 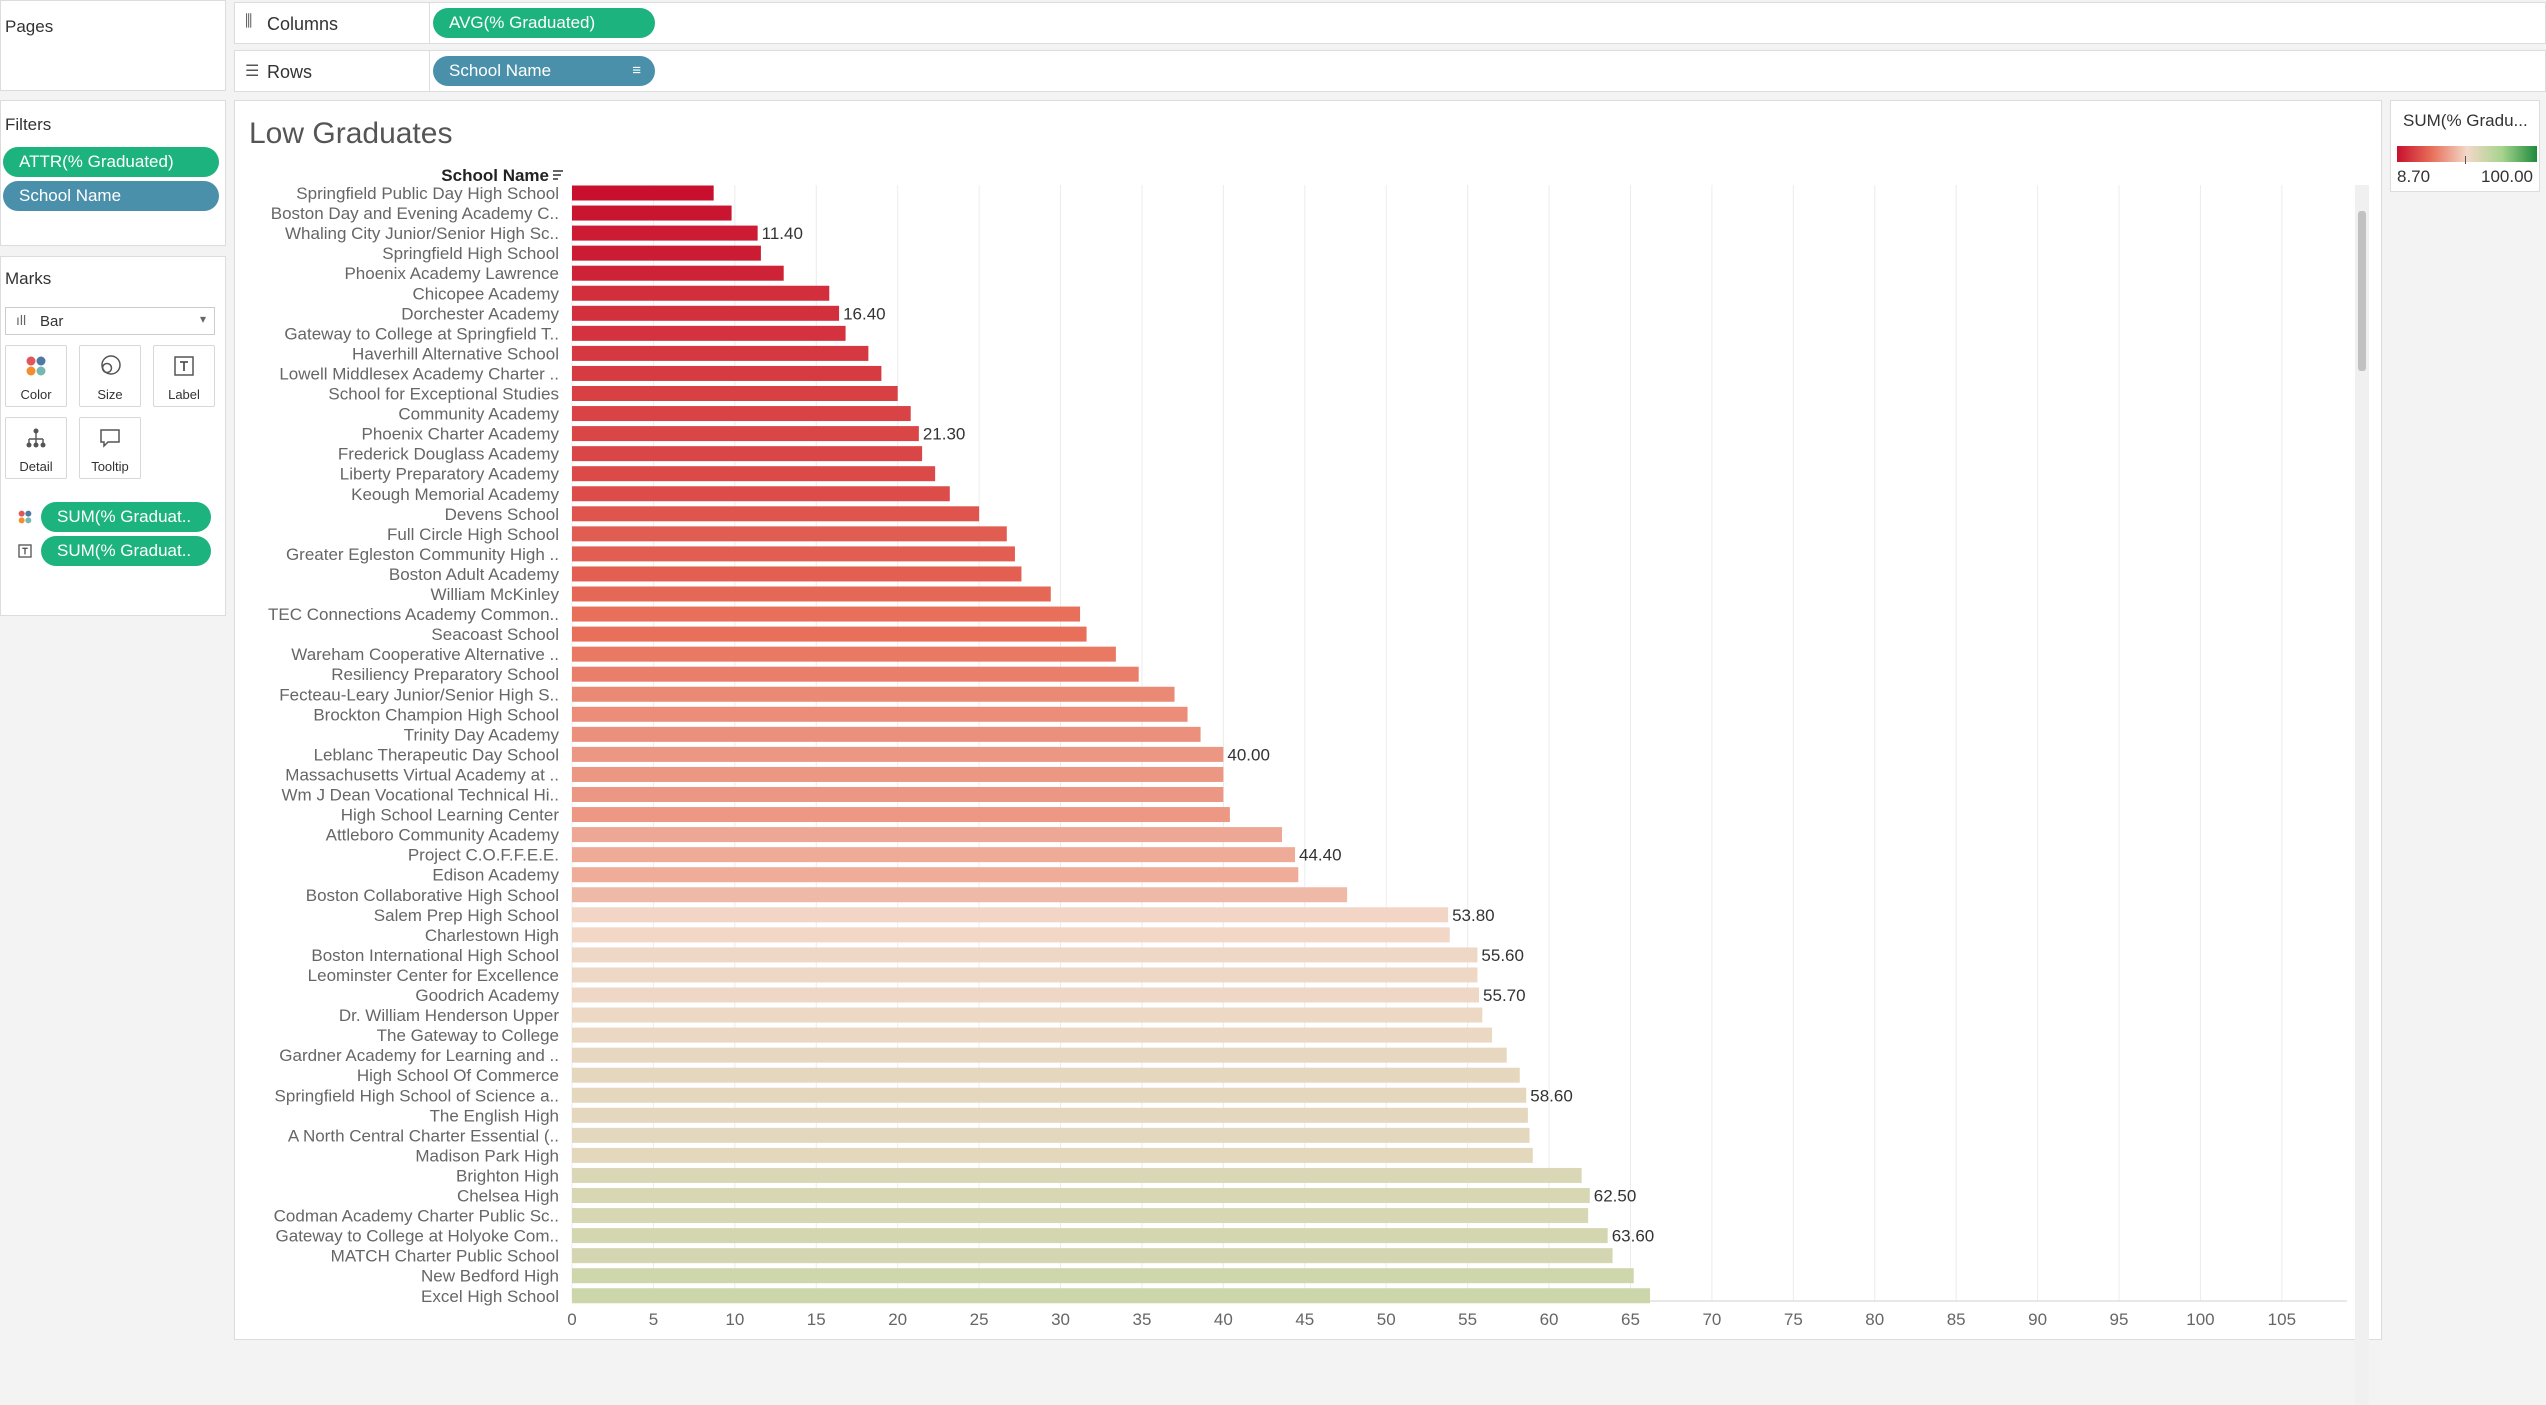 What do you see at coordinates (502, 514) in the screenshot?
I see `row-label: Devens School` at bounding box center [502, 514].